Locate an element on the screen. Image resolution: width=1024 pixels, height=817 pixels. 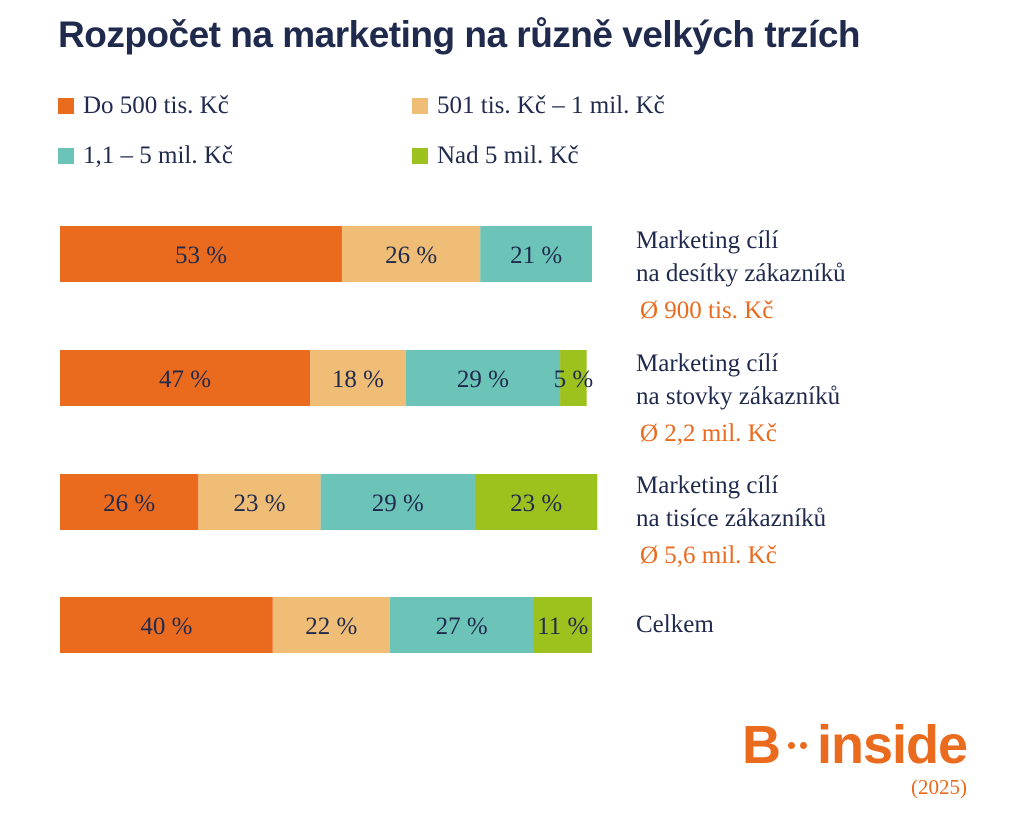
logo: B inside is located at coordinates (854, 745).